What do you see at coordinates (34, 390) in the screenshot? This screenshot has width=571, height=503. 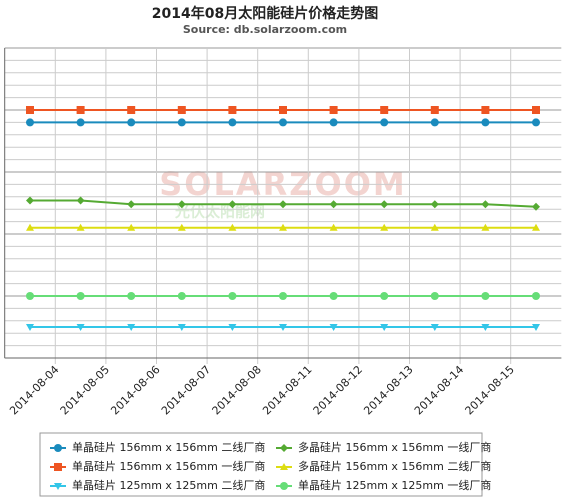 I see `x-tick-label: 2014-08-04` at bounding box center [34, 390].